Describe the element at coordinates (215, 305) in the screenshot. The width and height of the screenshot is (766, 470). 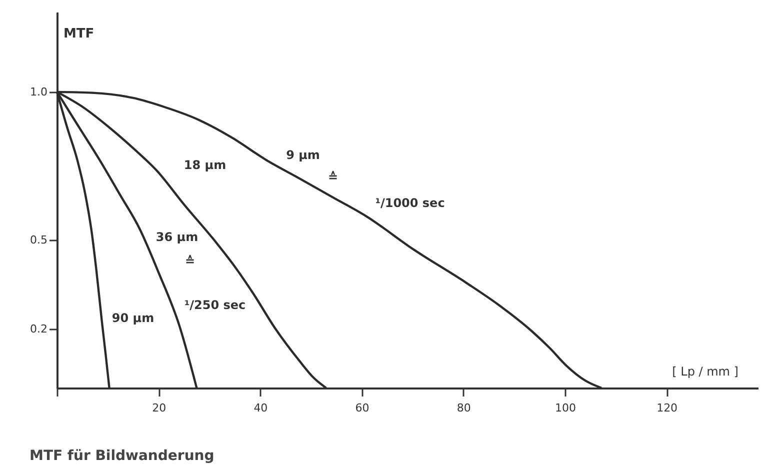
I see `annotation: ¹/250 sec` at that location.